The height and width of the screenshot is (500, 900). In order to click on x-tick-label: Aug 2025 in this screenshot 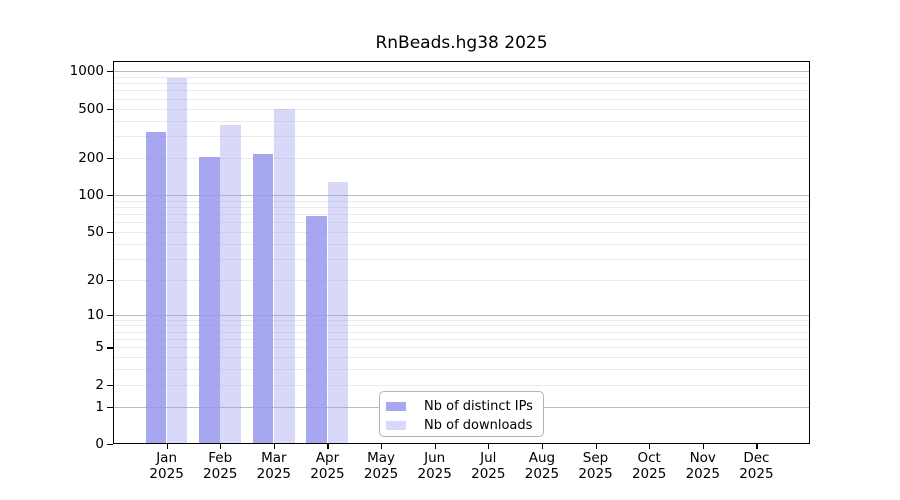, I will do `click(542, 466)`.